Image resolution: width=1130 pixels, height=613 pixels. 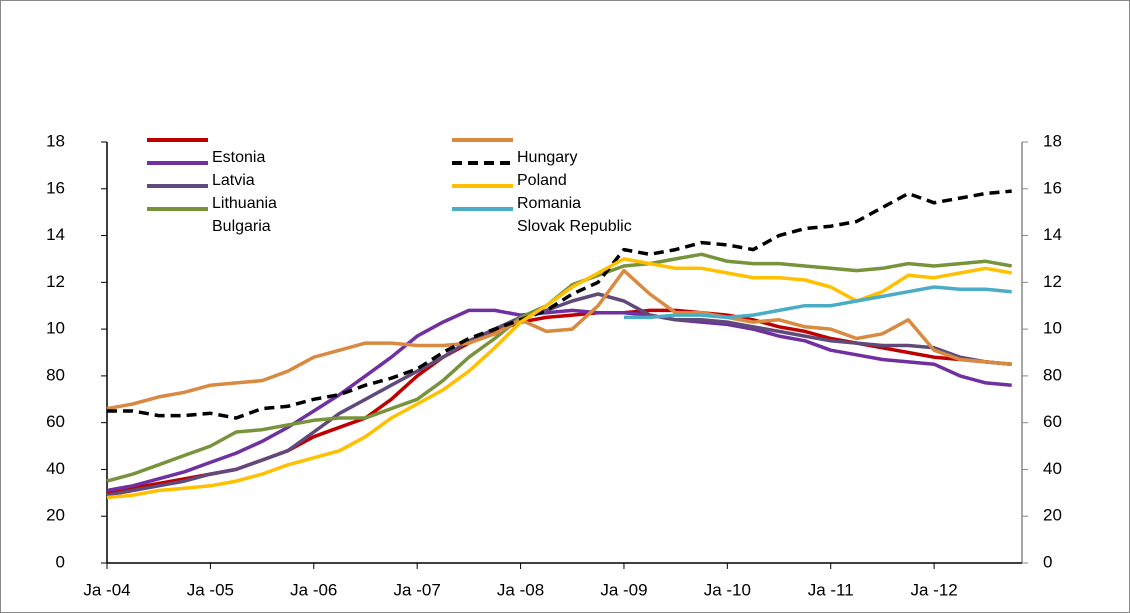 What do you see at coordinates (55, 374) in the screenshot?
I see `y-tick-label: 80` at bounding box center [55, 374].